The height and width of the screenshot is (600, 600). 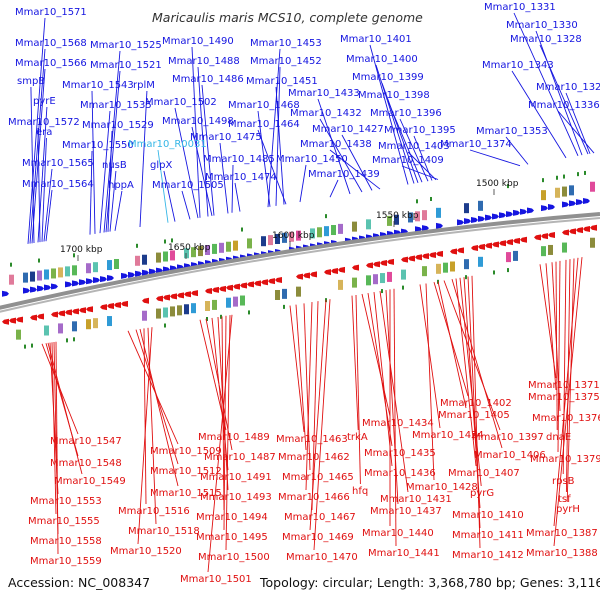 What do you see at coordinates (289, 217) in the screenshot?
I see `position-labels: 1700 kbp 1650 kbp 1600 kbp 1550 kbp 1500 kbp` at bounding box center [289, 217].